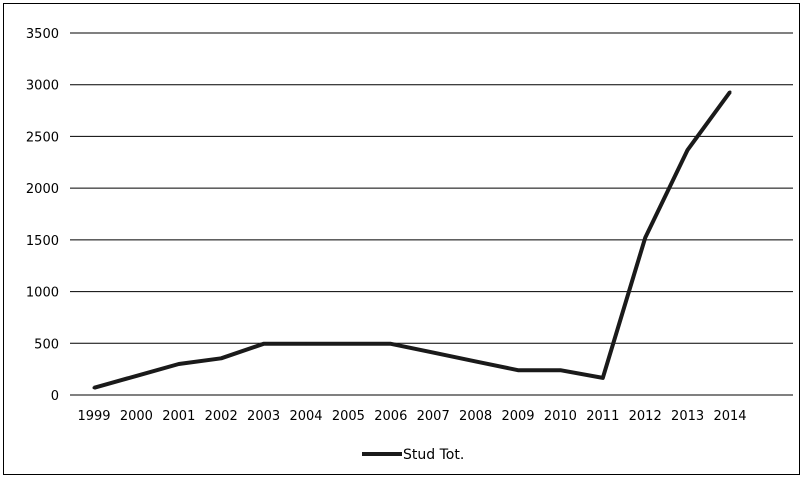  Describe the element at coordinates (42, 34) in the screenshot. I see `y-tick-label-3500: 3500` at that location.